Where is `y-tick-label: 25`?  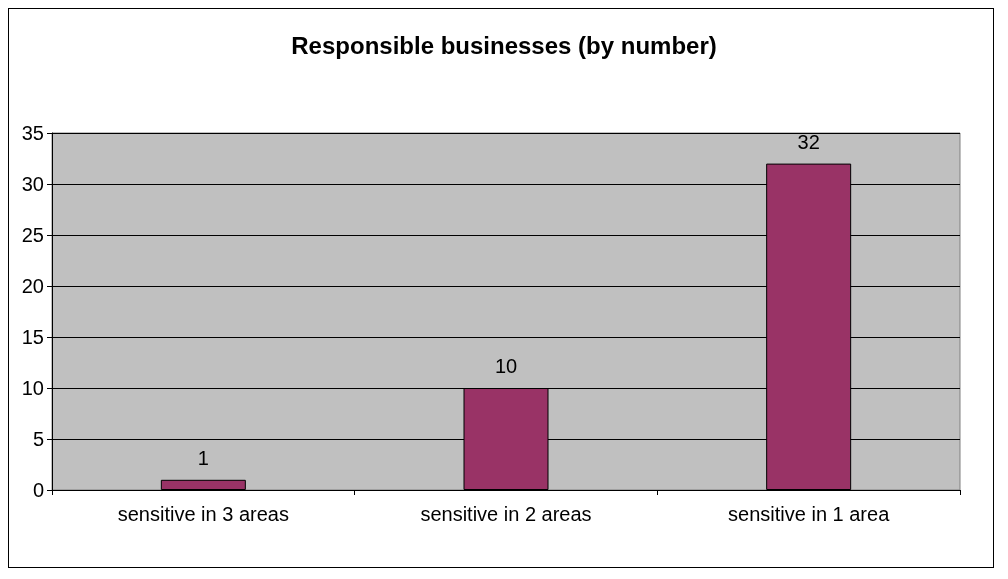
y-tick-label: 25 is located at coordinates (32, 235).